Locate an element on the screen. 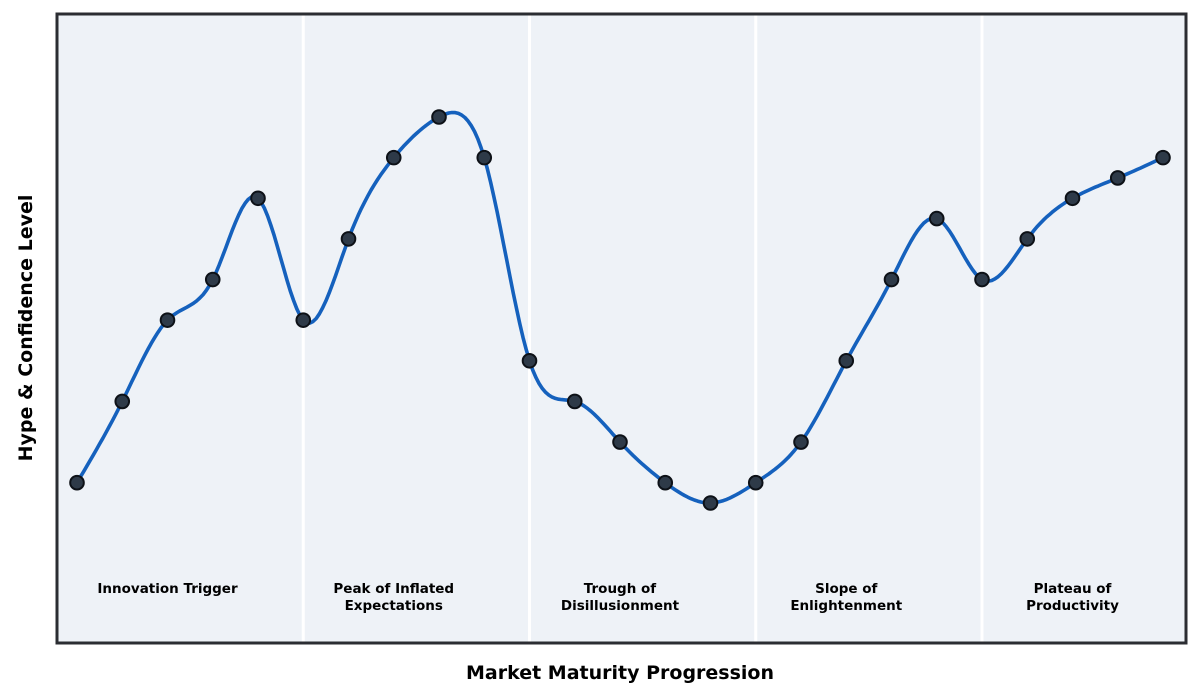 The height and width of the screenshot is (700, 1200). phase-label-line: Enlightenment is located at coordinates (846, 606).